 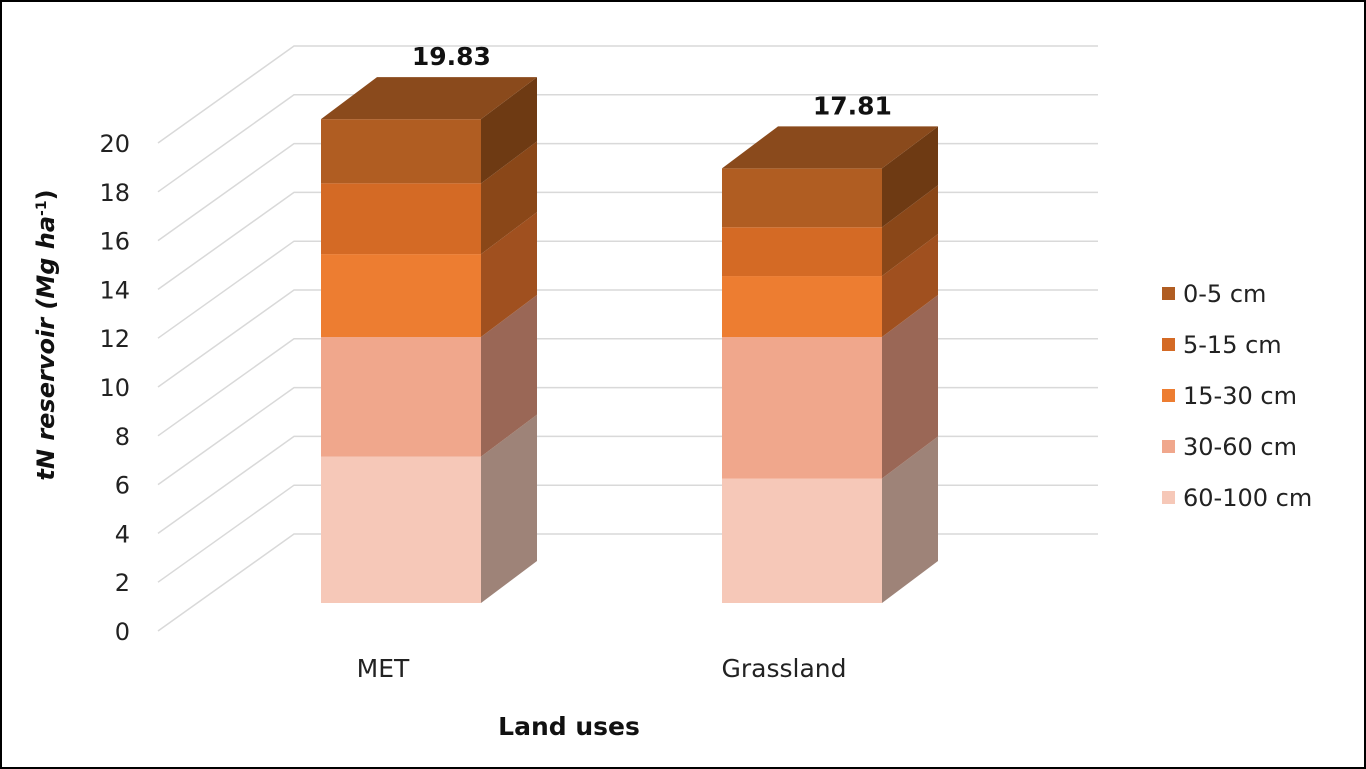 I want to click on legend-item: 15-30 cm, so click(x=1237, y=395).